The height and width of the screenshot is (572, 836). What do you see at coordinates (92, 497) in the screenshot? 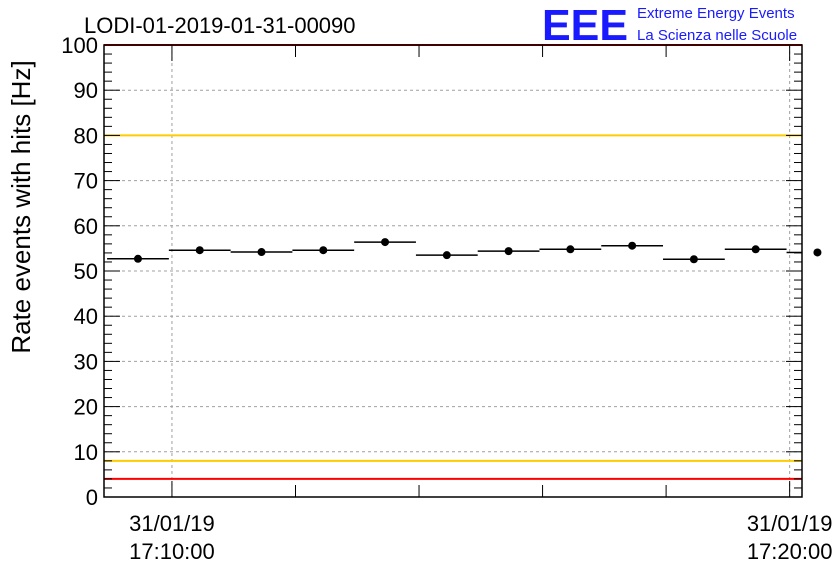
I see `y-tick-label: 0` at bounding box center [92, 497].